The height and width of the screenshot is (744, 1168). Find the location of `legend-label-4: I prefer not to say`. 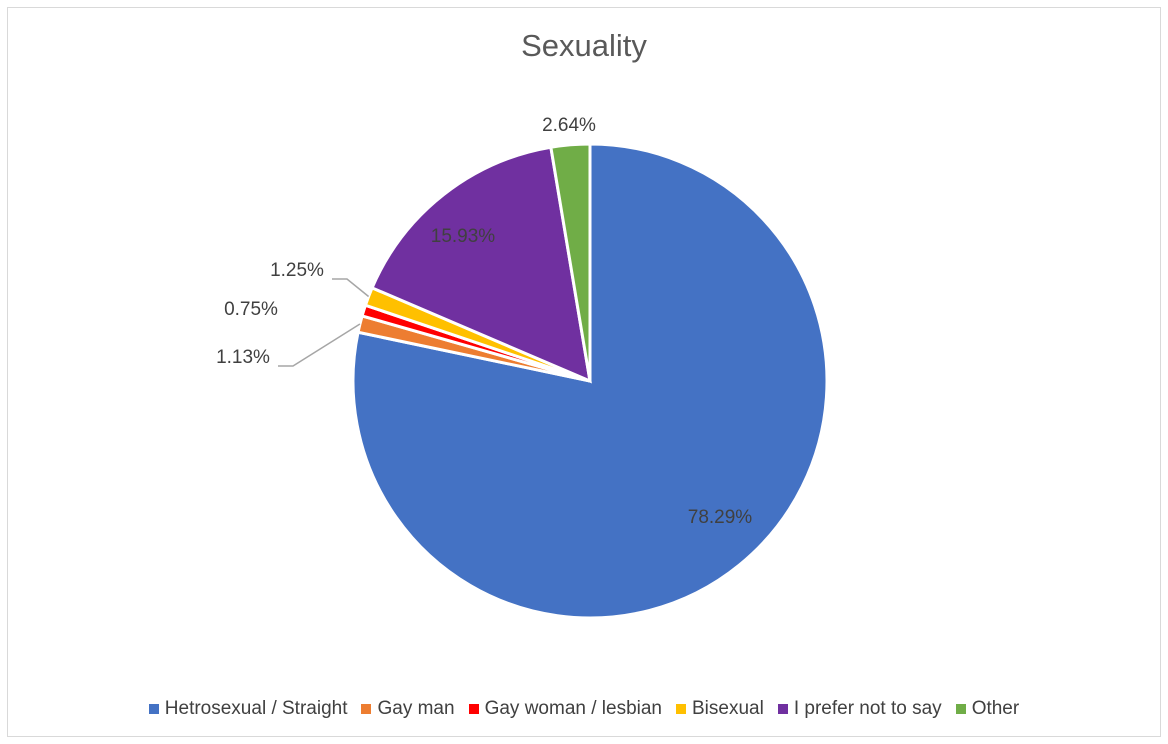

legend-label-4: I prefer not to say is located at coordinates (867, 708).